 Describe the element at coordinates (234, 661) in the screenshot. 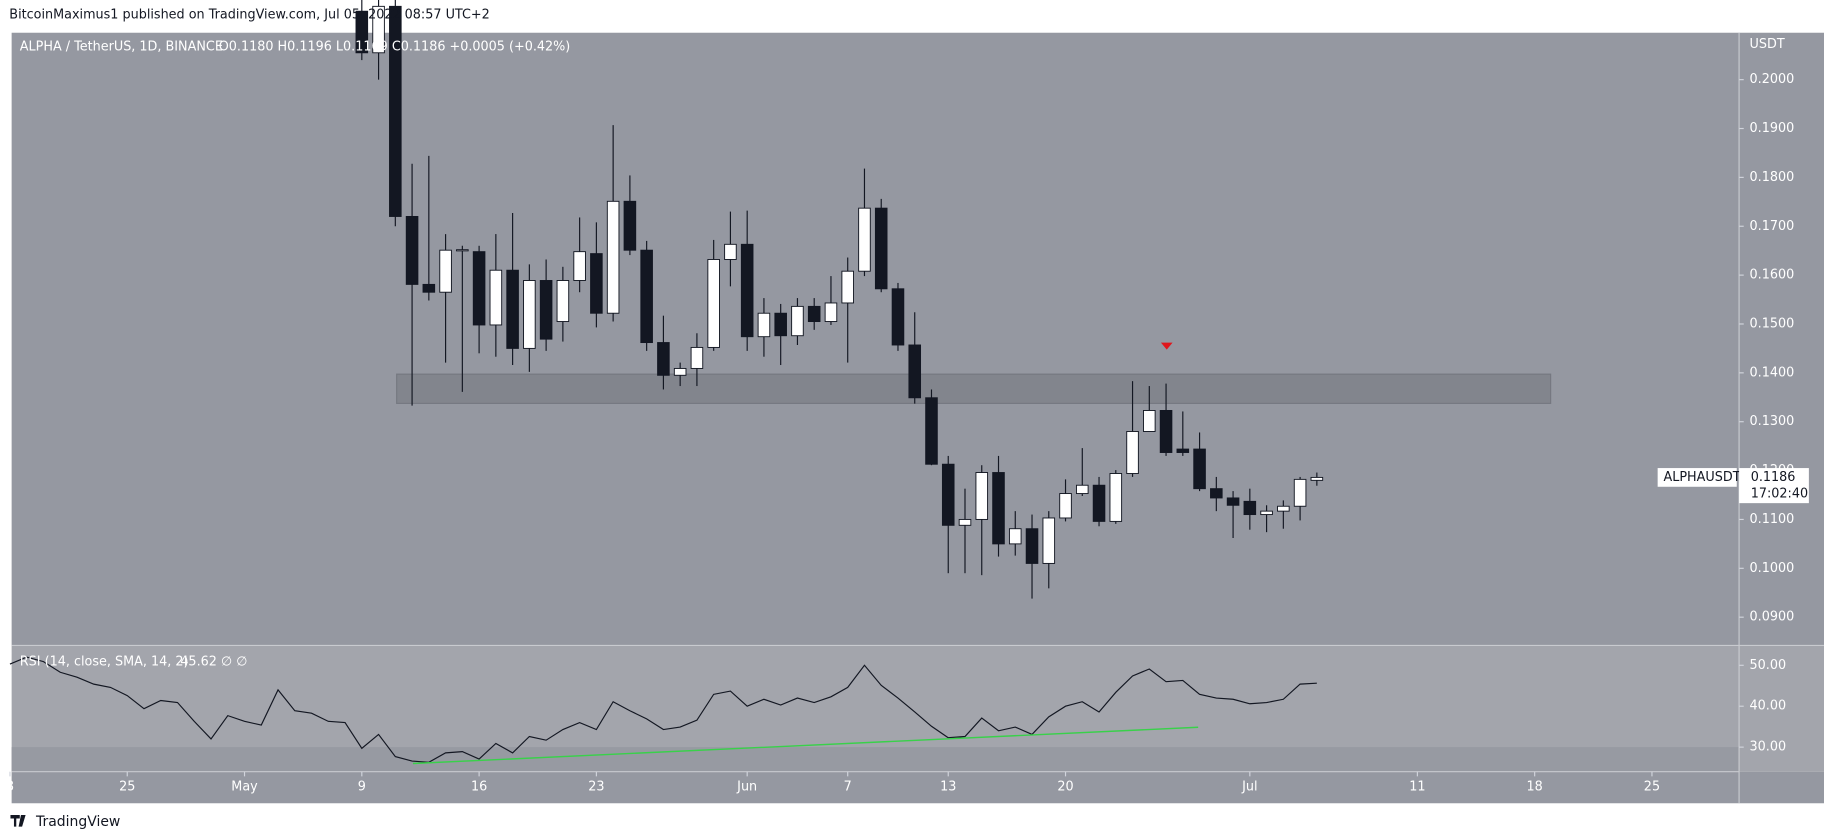

I see `rsi-extra: ∅ ∅` at that location.